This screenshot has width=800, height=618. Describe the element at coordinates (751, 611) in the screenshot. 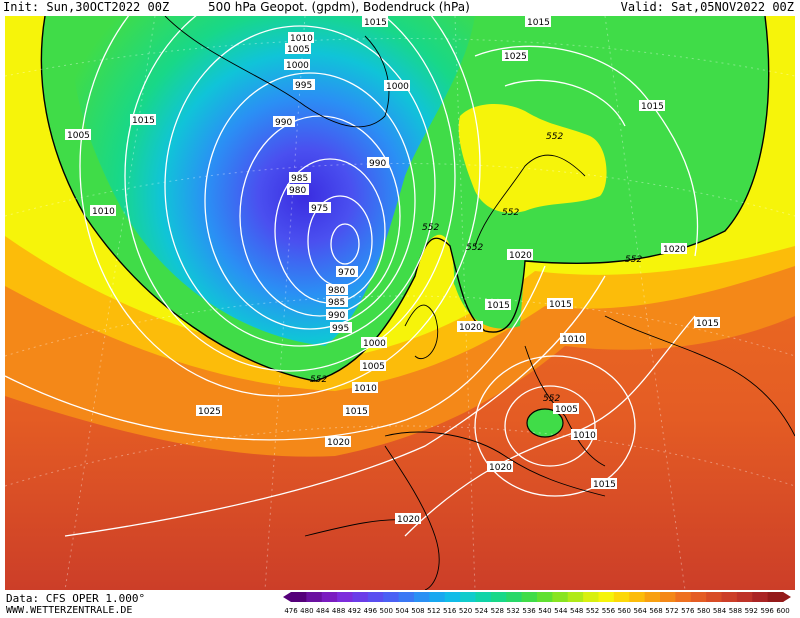

I see `legend-tick-label: 592` at that location.